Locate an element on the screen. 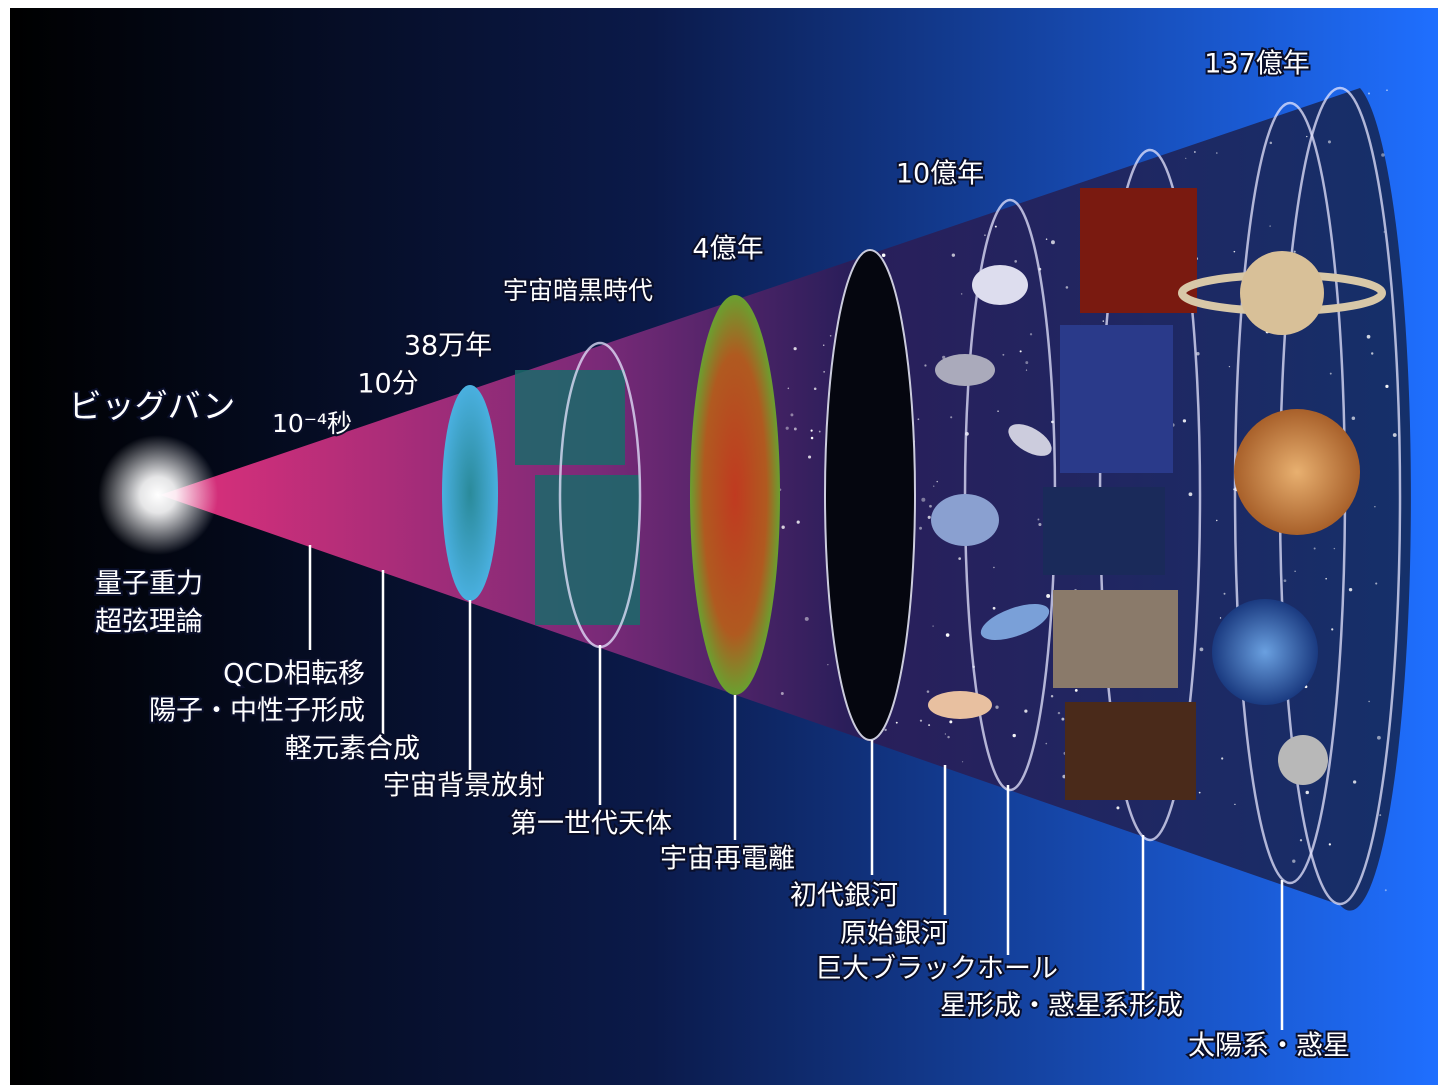 The height and width of the screenshot is (1090, 1446). epoch-label: 137億年 is located at coordinates (1257, 64).